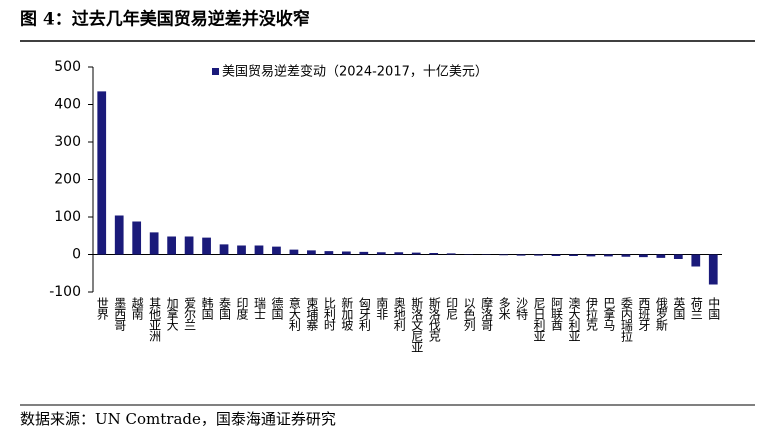  Describe the element at coordinates (417, 324) in the screenshot. I see `x-tick-label: 斯洛文尼亚` at that location.